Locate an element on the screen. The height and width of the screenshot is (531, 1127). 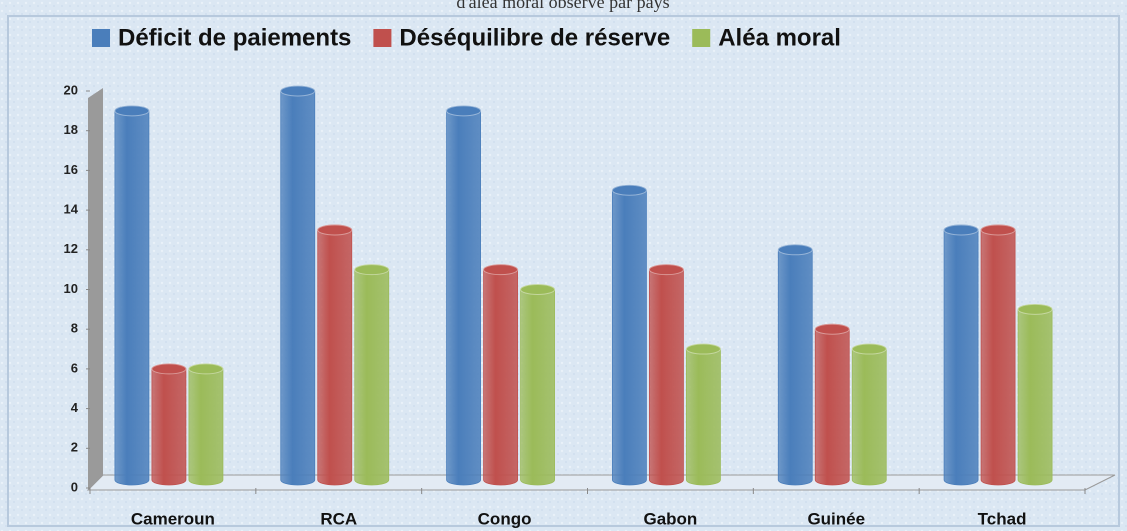
y-tick-label: 0 is located at coordinates (74, 486).